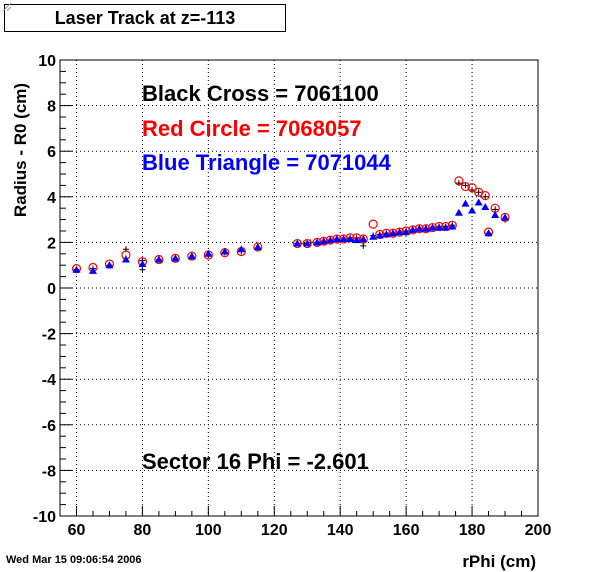  Describe the element at coordinates (74, 560) in the screenshot. I see `timestamp: Wed Mar 15 09:06:54 2006` at that location.